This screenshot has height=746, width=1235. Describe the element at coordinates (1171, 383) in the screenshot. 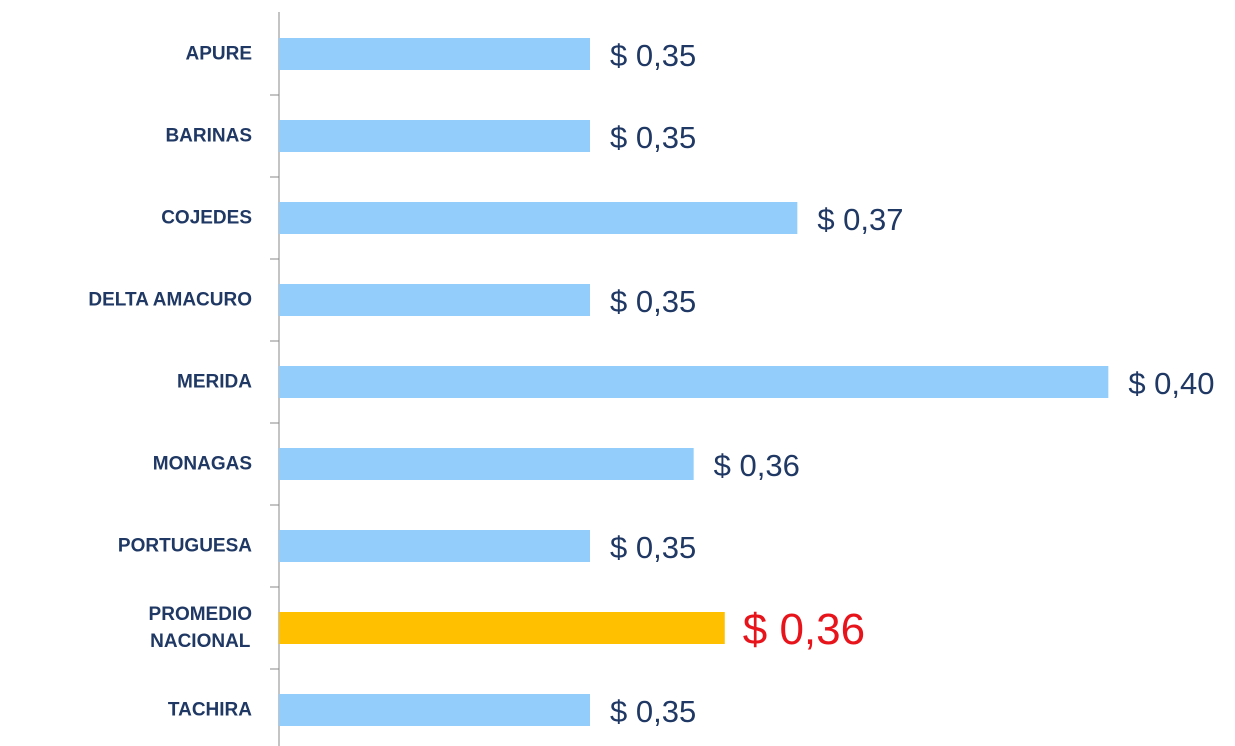

I see `value-label: $ 0,40` at that location.